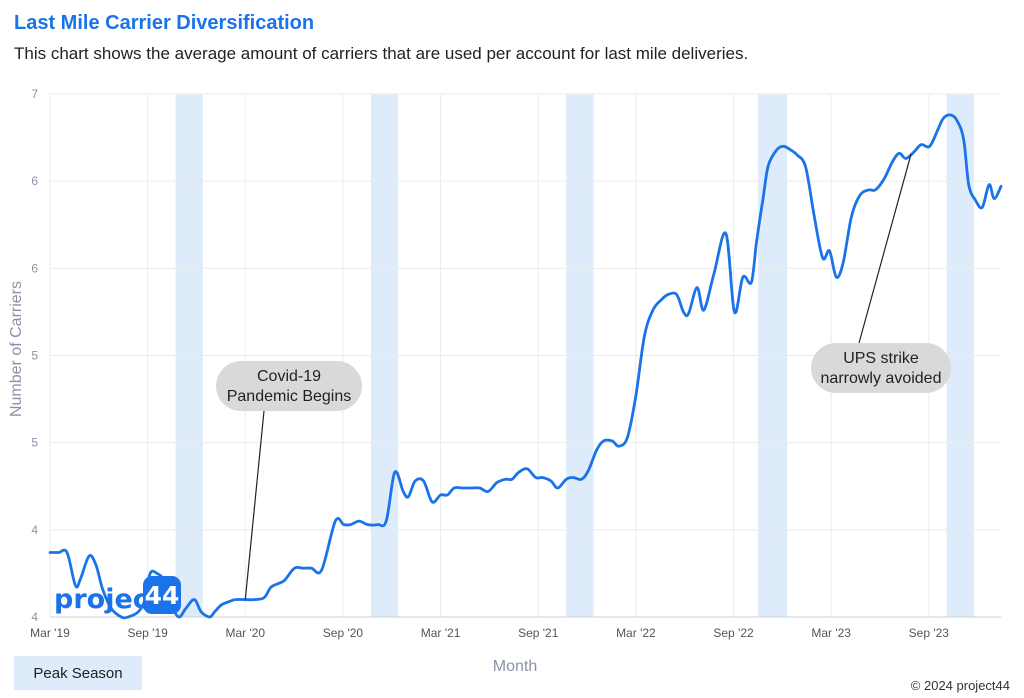  I want to click on x-tick-label: Sep '22, so click(733, 633).